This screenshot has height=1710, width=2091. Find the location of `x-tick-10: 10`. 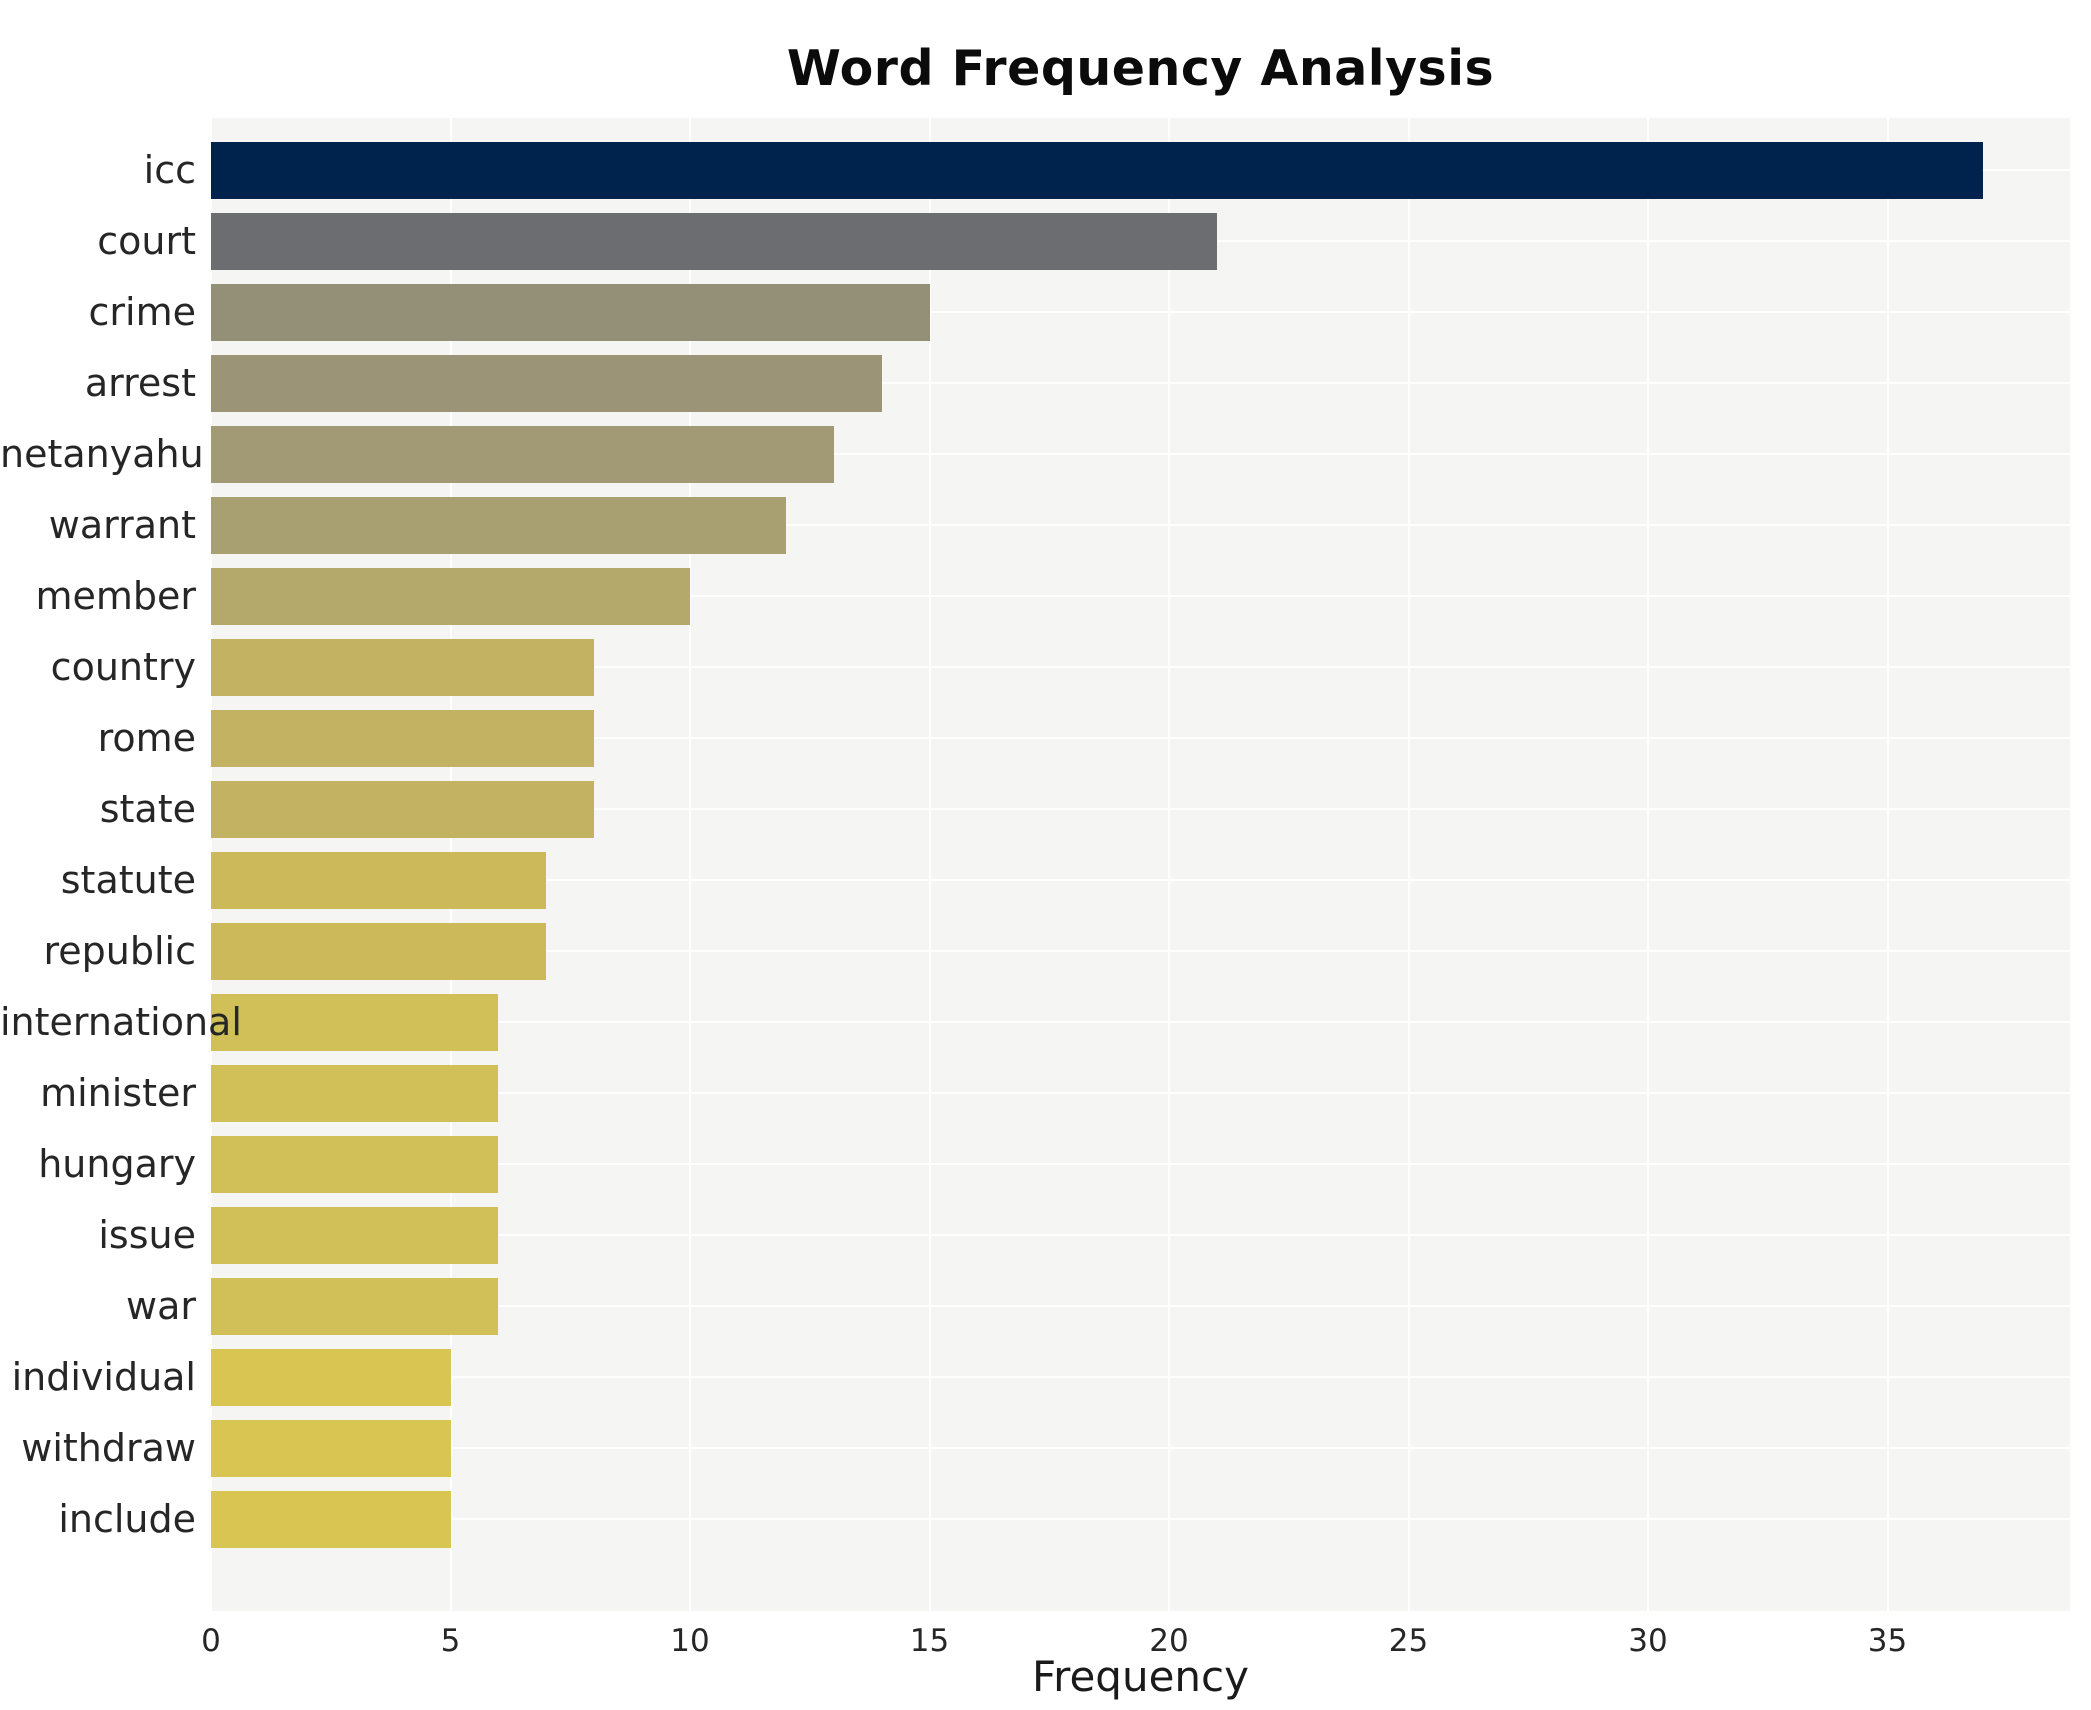

x-tick-10: 10 is located at coordinates (690, 1641).